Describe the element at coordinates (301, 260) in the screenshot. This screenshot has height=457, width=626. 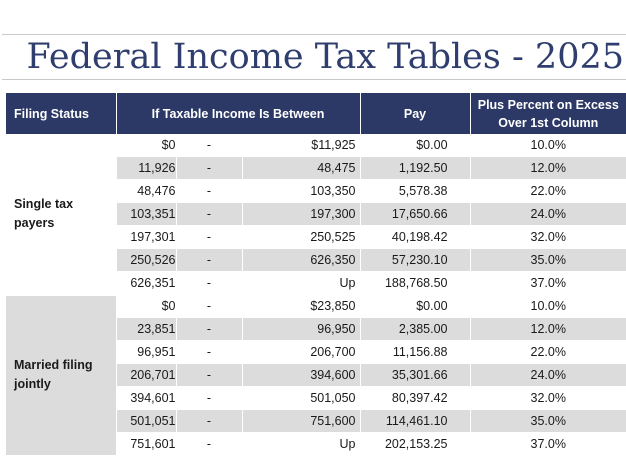
I see `income-to-cell: 626,350` at that location.